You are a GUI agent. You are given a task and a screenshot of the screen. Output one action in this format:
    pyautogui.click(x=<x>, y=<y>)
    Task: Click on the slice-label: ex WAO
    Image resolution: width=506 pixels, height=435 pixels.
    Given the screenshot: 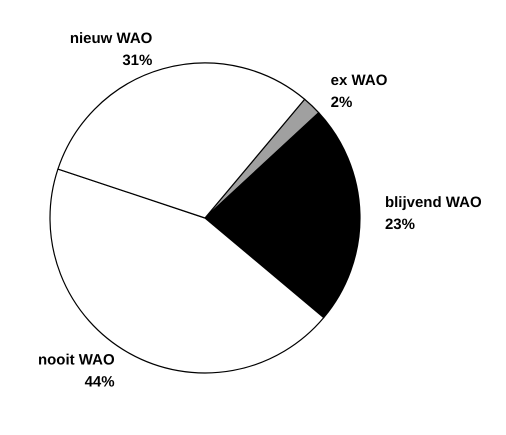 What is the action you would take?
    pyautogui.click(x=359, y=80)
    